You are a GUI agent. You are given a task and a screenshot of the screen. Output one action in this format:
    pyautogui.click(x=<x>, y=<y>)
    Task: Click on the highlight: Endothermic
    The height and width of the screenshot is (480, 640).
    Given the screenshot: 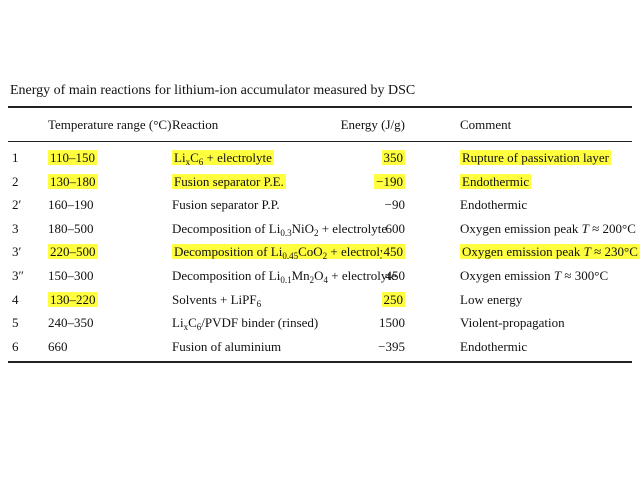 What is the action you would take?
    pyautogui.click(x=496, y=181)
    